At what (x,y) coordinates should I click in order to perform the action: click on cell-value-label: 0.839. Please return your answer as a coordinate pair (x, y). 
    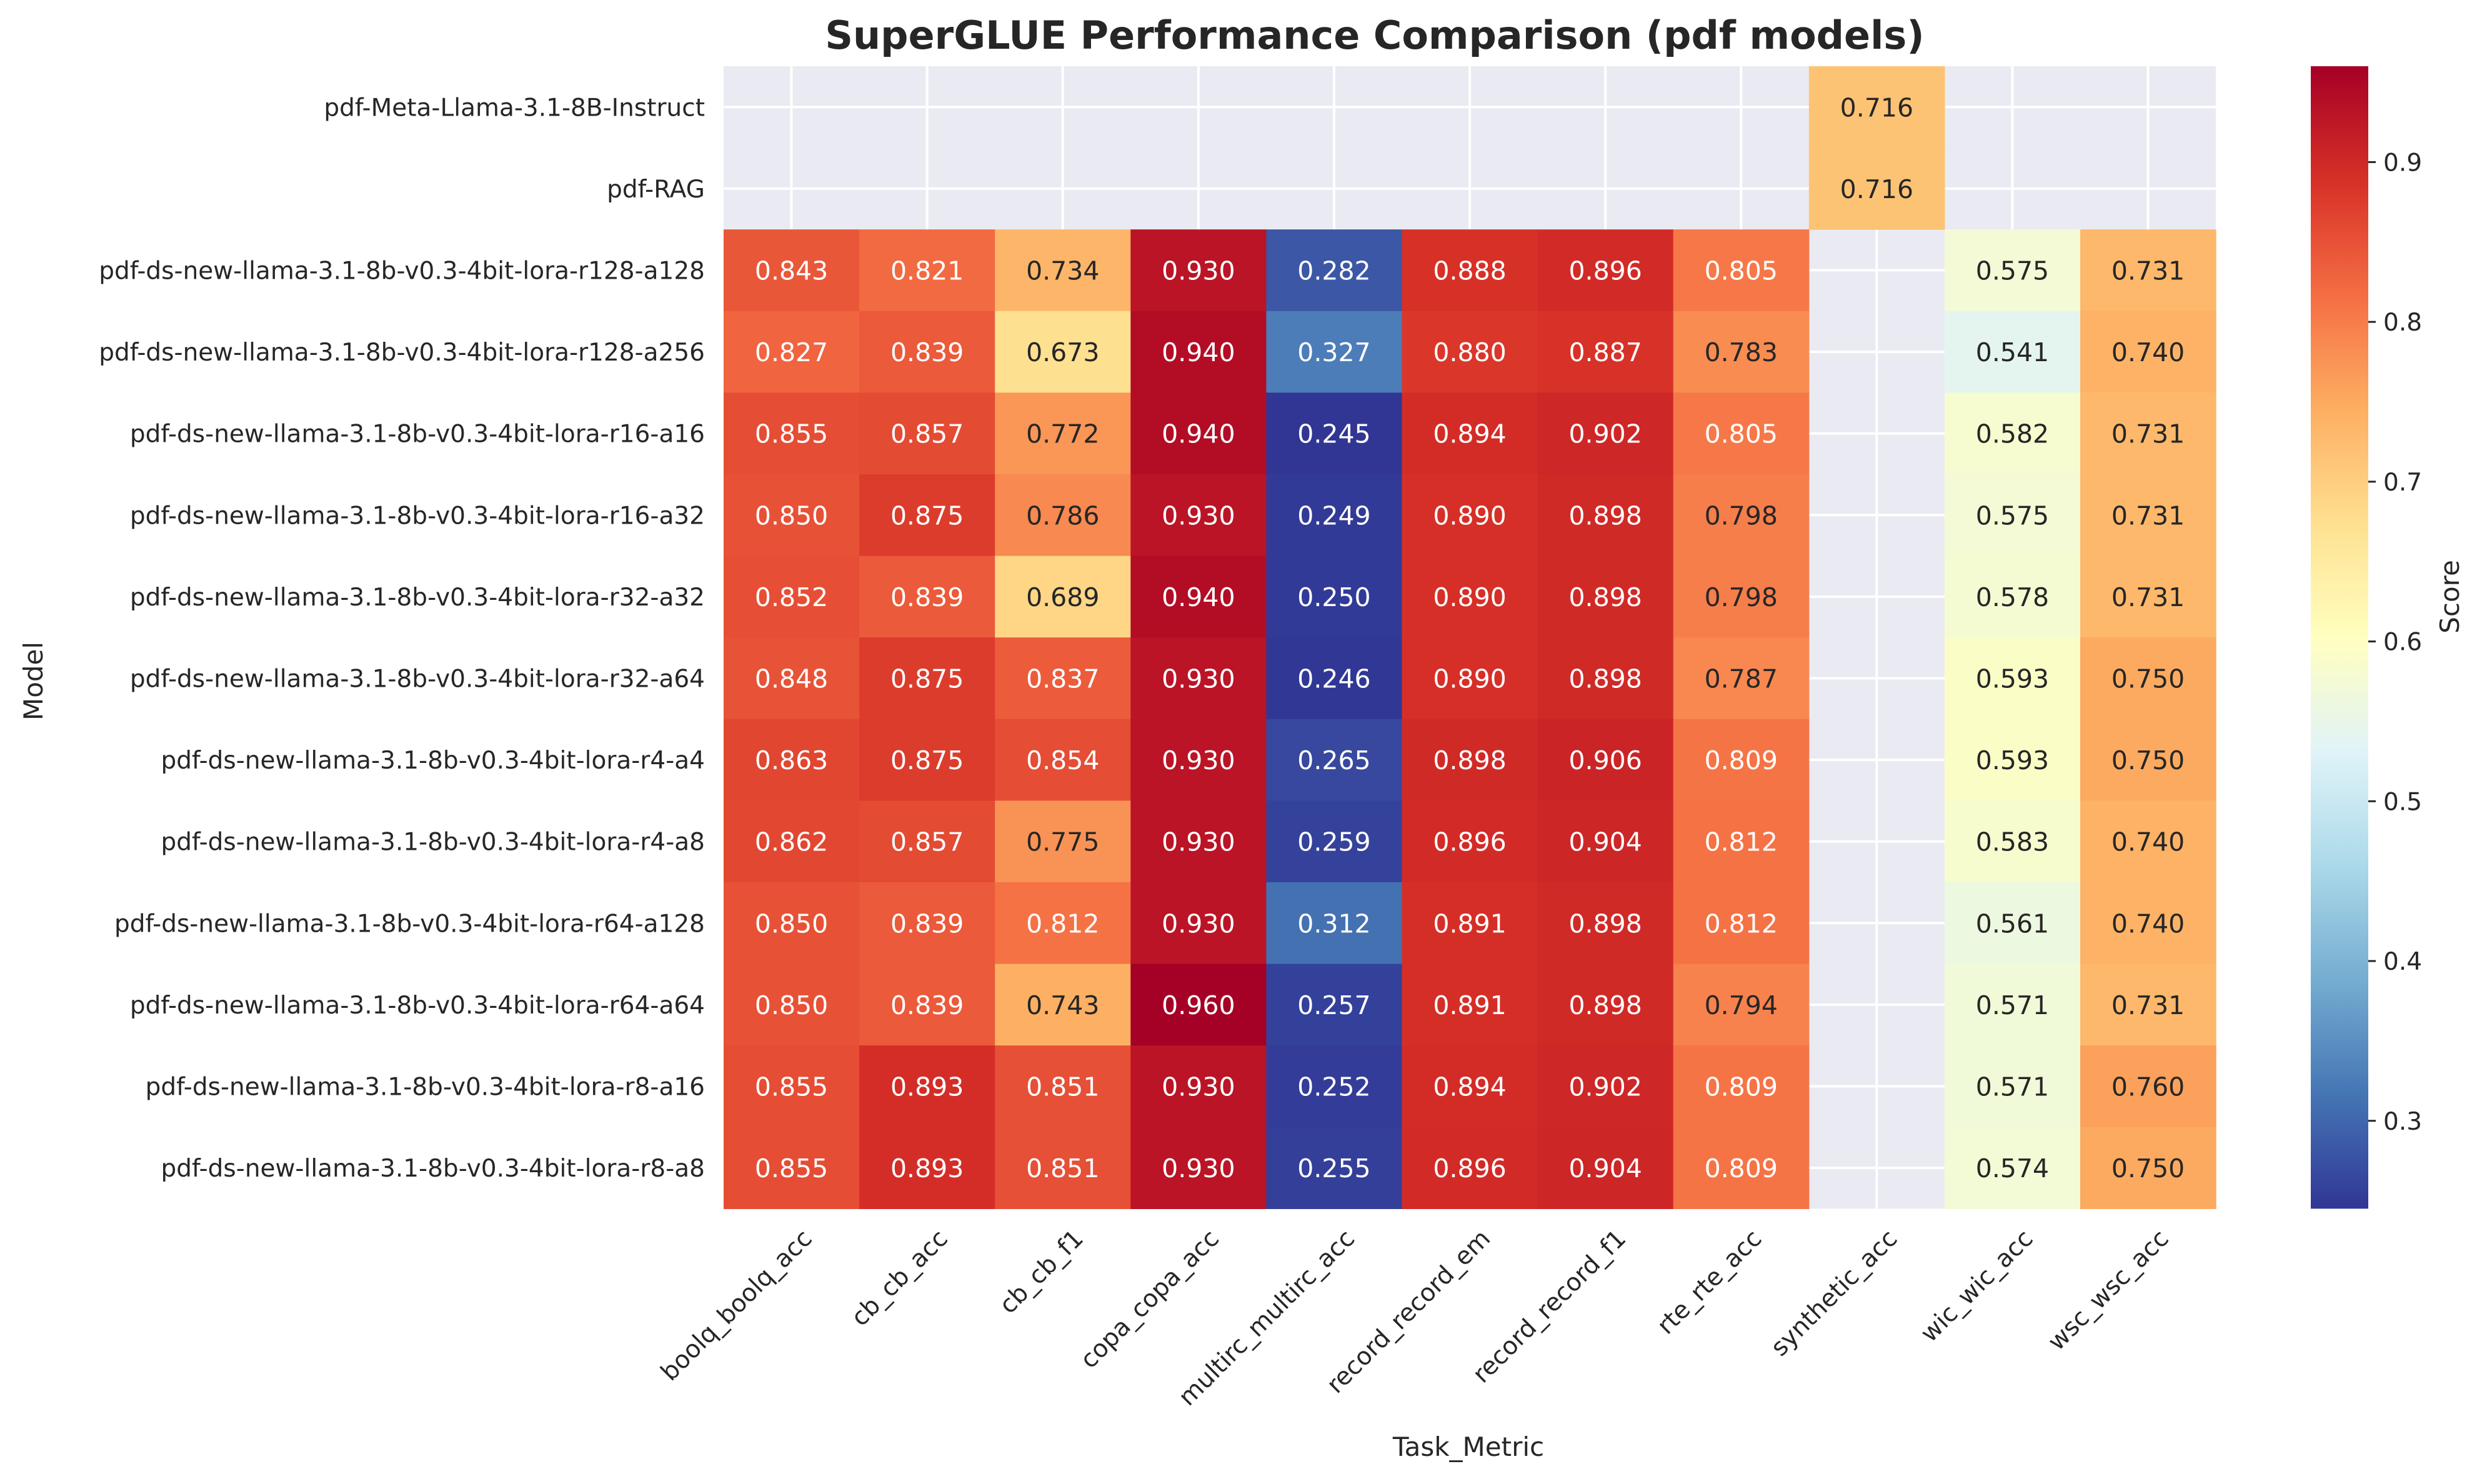
    Looking at the image, I should click on (927, 597).